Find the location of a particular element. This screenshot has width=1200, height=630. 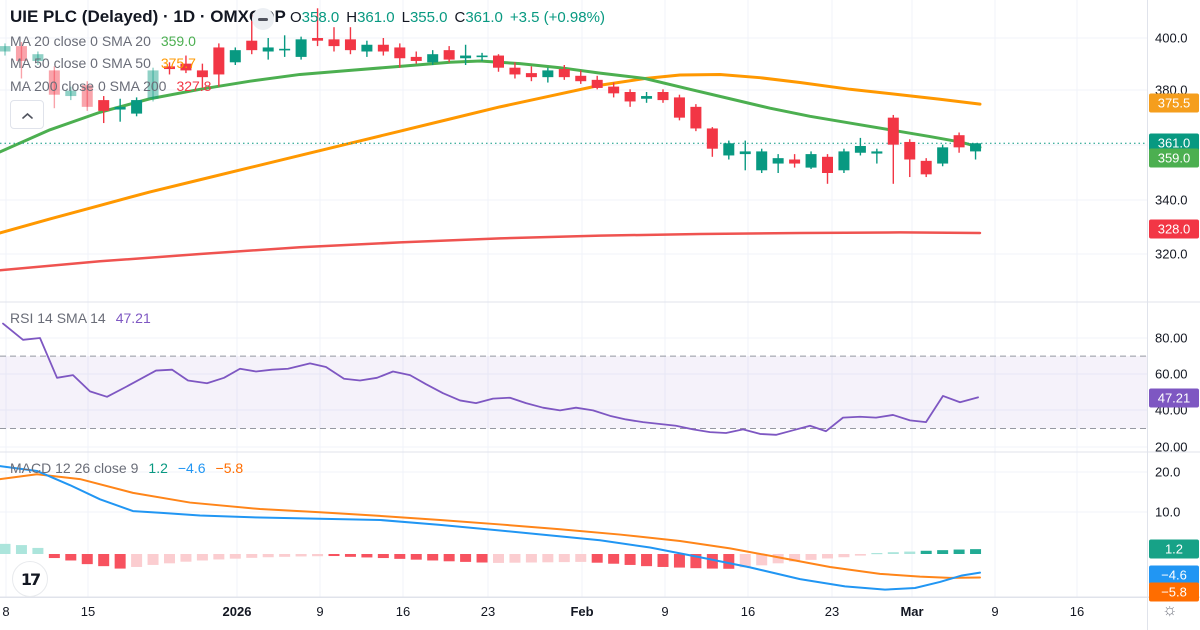

ma50-legend: MA 50 close 0 SMA 50 375.7 is located at coordinates (103, 63).